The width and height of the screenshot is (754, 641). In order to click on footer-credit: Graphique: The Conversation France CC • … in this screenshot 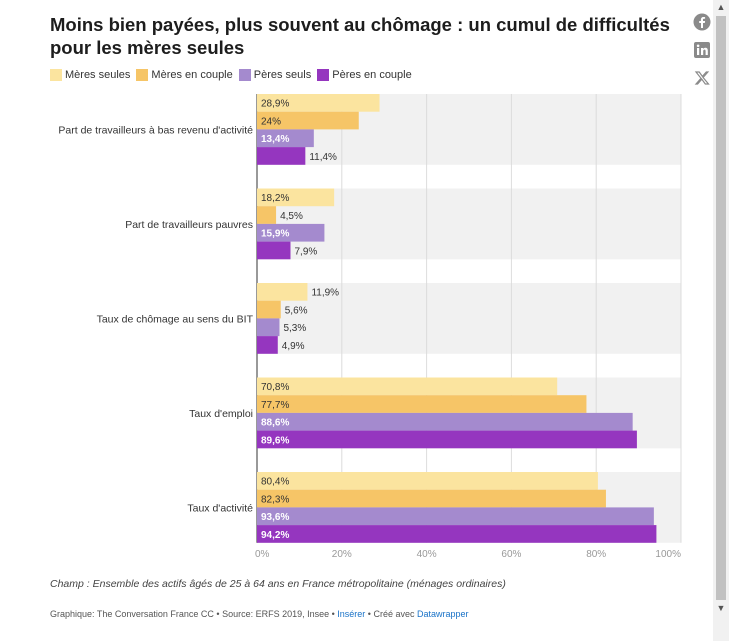, I will do `click(194, 614)`.